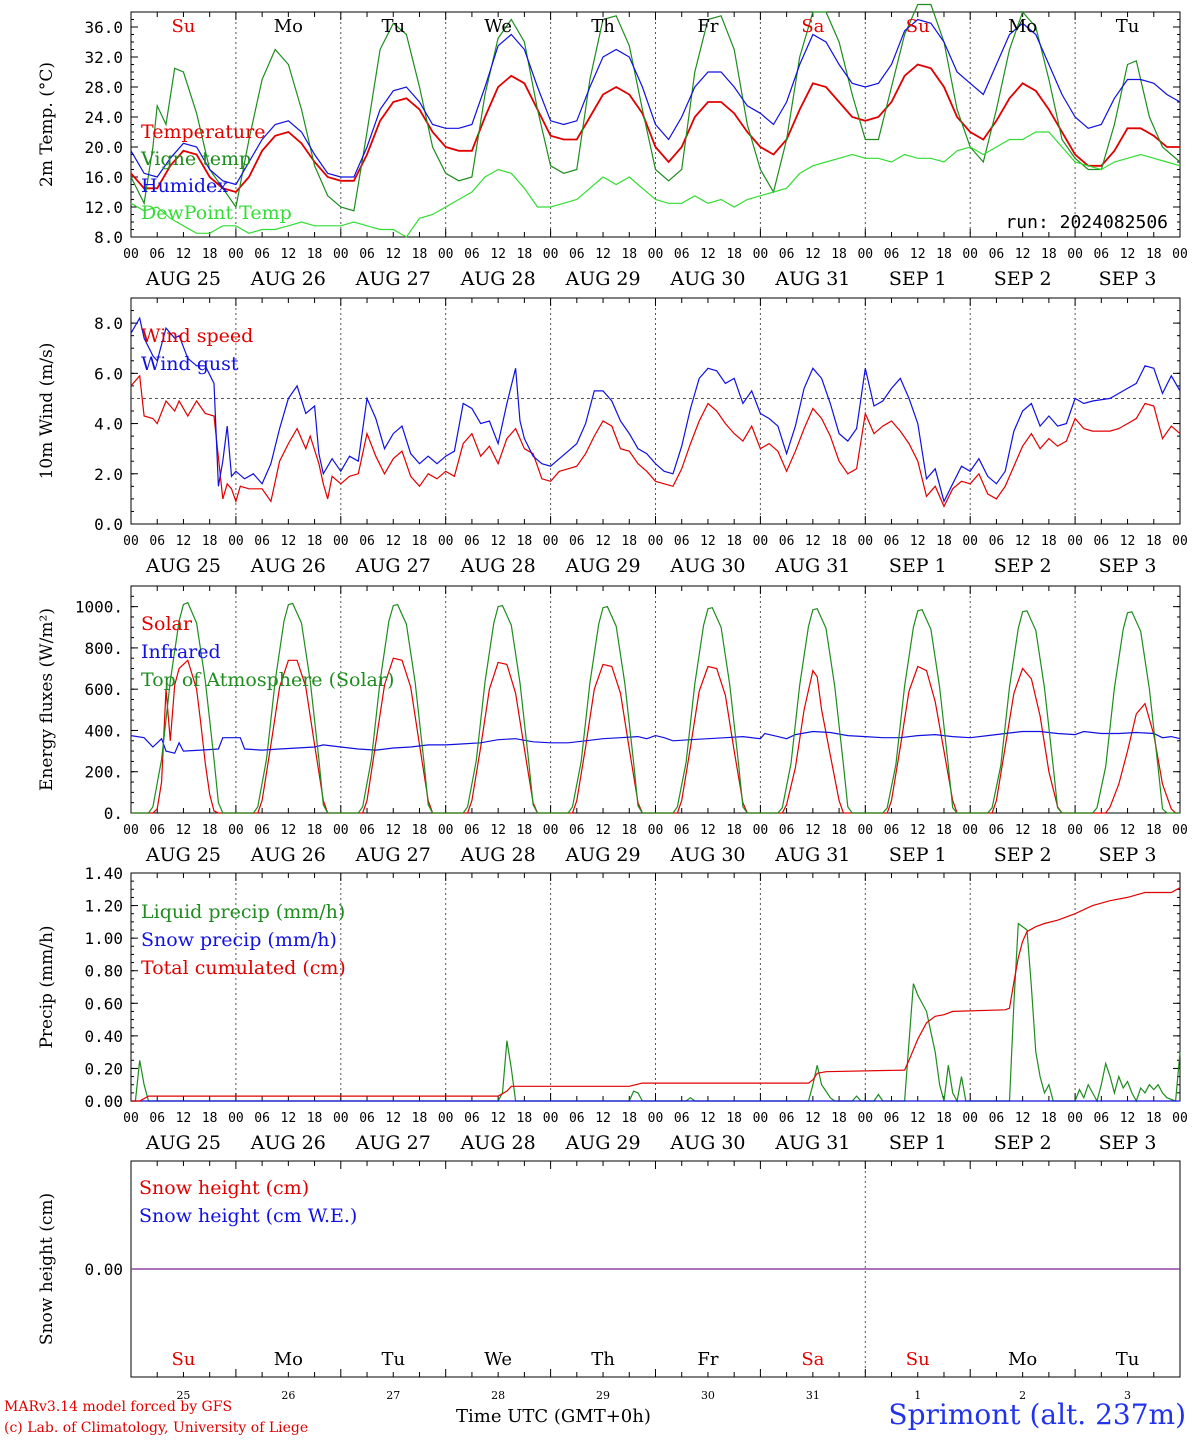  What do you see at coordinates (393, 1143) in the screenshot?
I see `date-label: AUG 27` at bounding box center [393, 1143].